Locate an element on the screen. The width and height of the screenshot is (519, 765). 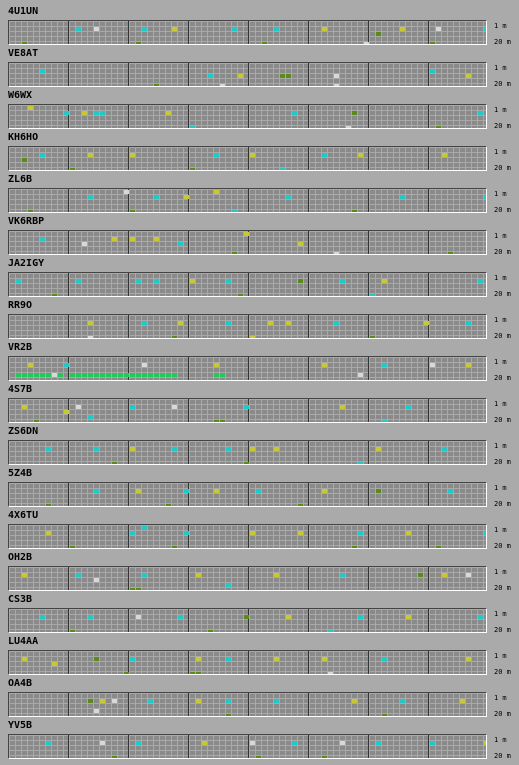
beacon-callsign: VE8AT is located at coordinates (23, 53).